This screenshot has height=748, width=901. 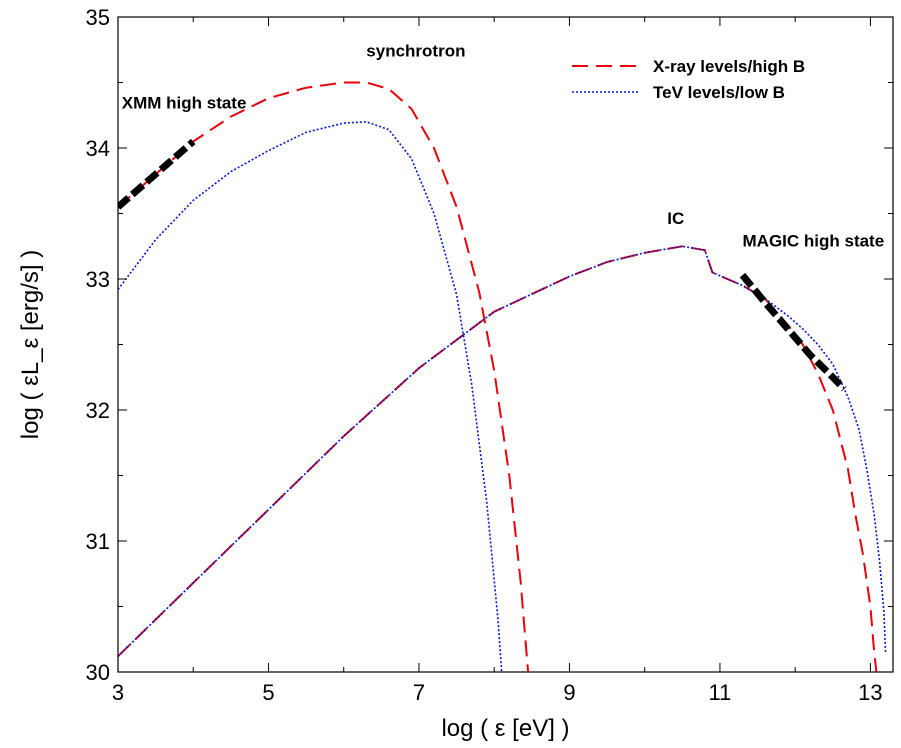 What do you see at coordinates (98, 541) in the screenshot?
I see `y-tick-label: 31` at bounding box center [98, 541].